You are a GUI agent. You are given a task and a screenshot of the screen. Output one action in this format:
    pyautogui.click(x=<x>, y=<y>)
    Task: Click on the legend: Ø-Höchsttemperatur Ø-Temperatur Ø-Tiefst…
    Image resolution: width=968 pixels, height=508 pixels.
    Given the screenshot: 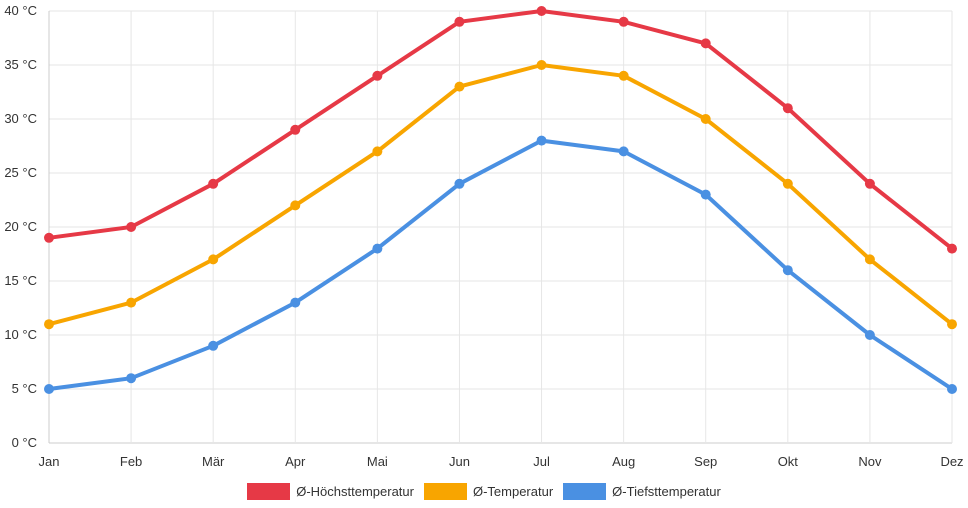 What is the action you would take?
    pyautogui.click(x=484, y=491)
    